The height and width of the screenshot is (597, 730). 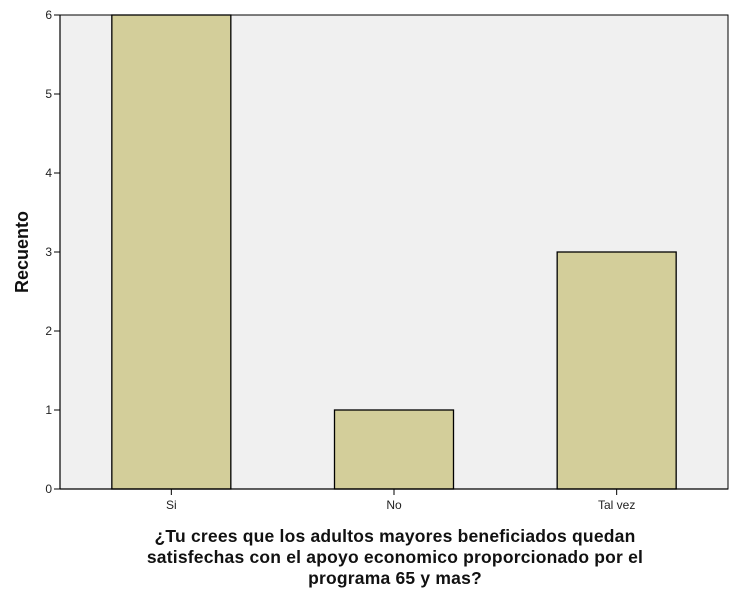 I want to click on y-axis: 0 1 2 3 4 5 6, so click(x=53, y=252).